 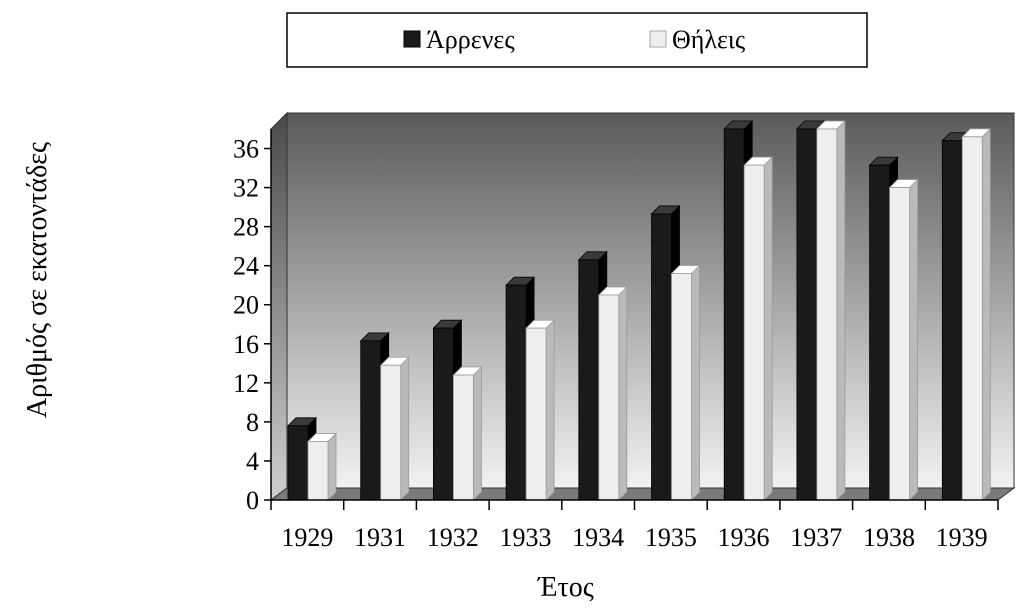 What do you see at coordinates (279, 306) in the screenshot?
I see `side-wall` at bounding box center [279, 306].